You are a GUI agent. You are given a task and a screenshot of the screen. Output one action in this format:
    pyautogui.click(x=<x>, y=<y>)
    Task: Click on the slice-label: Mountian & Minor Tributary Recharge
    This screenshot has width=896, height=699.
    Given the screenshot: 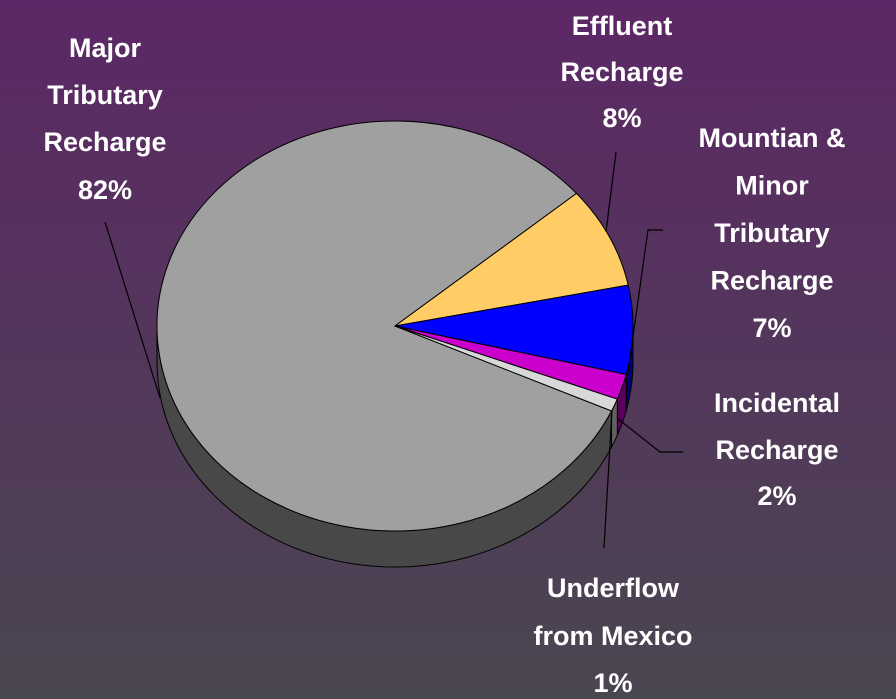 What is the action you would take?
    pyautogui.click(x=772, y=209)
    